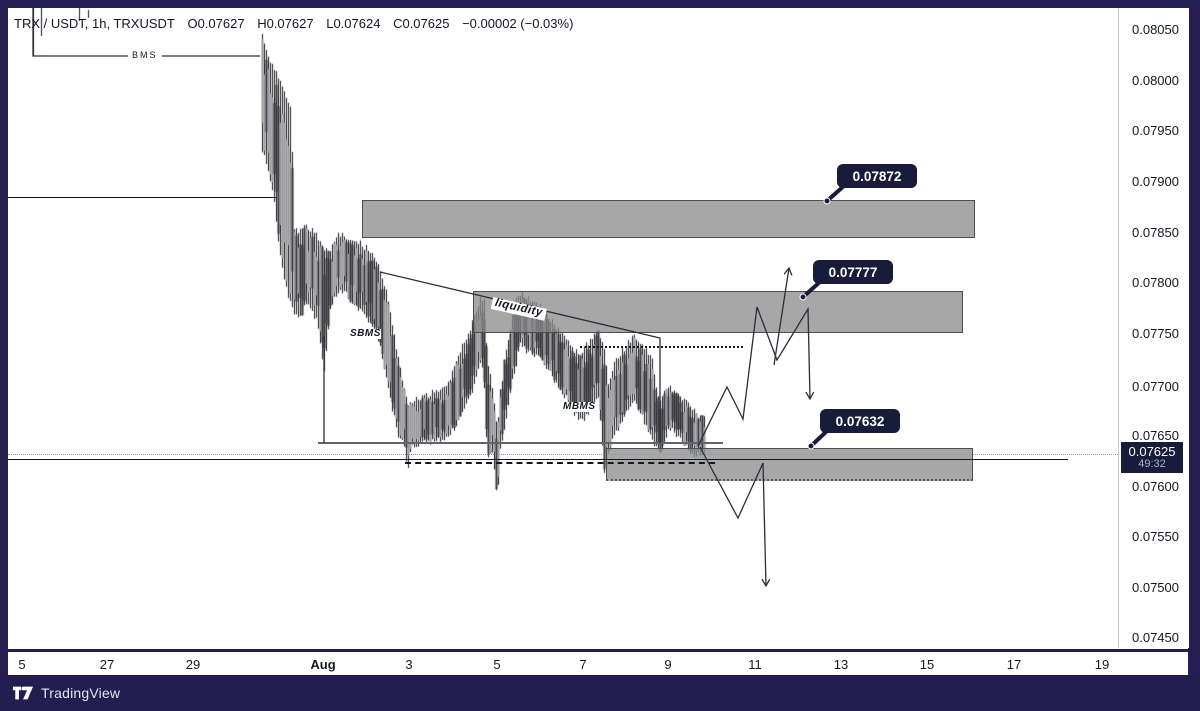  What do you see at coordinates (853, 272) in the screenshot?
I see `price-tag-0.07777: 0.07777` at bounding box center [853, 272].